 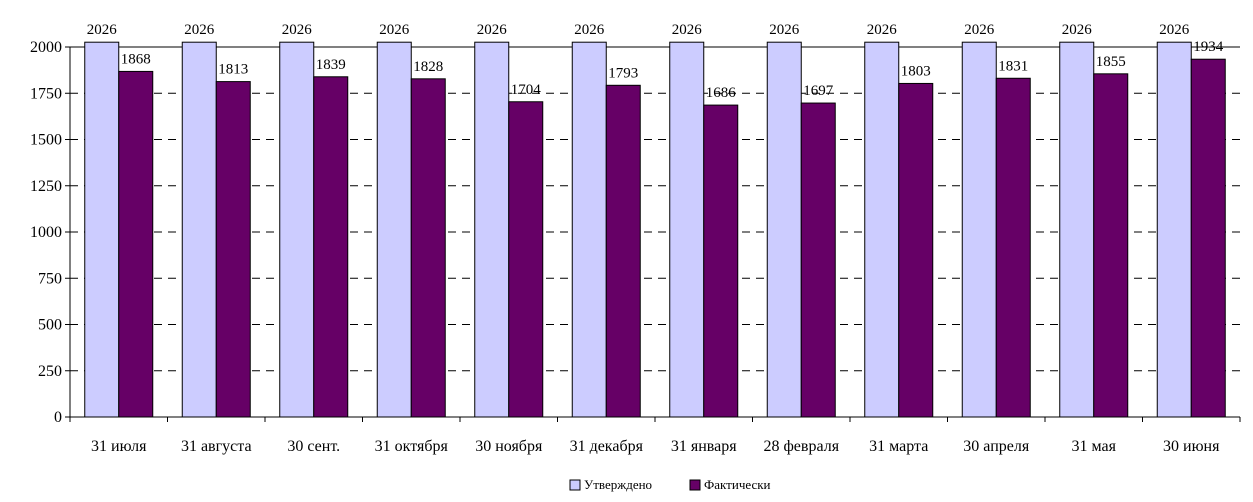 I want to click on data-label: 1813, so click(x=233, y=70).